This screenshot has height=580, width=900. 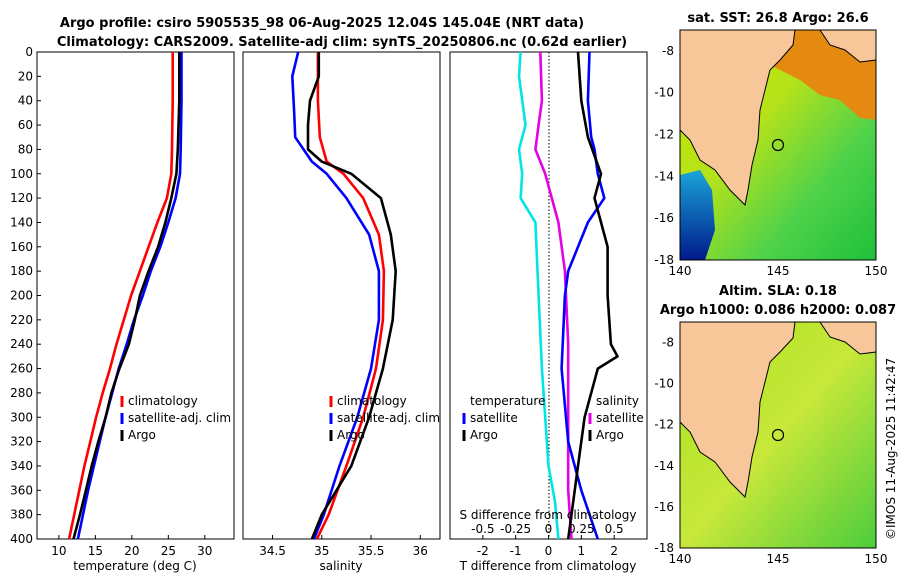 I want to click on salinity-xlabel: salinity, so click(x=340, y=566).